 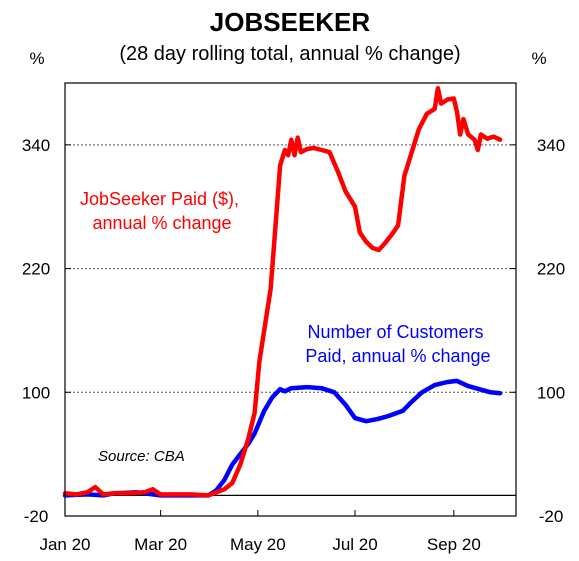 What do you see at coordinates (141, 456) in the screenshot?
I see `source-note: Source: CBA` at bounding box center [141, 456].